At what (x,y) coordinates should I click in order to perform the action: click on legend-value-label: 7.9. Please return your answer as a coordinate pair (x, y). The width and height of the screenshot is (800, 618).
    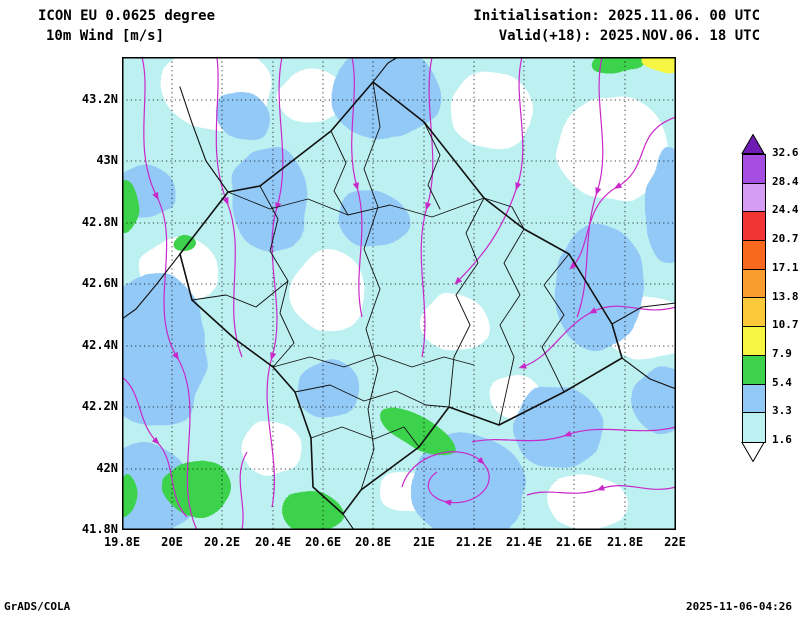
    Looking at the image, I should click on (782, 353).